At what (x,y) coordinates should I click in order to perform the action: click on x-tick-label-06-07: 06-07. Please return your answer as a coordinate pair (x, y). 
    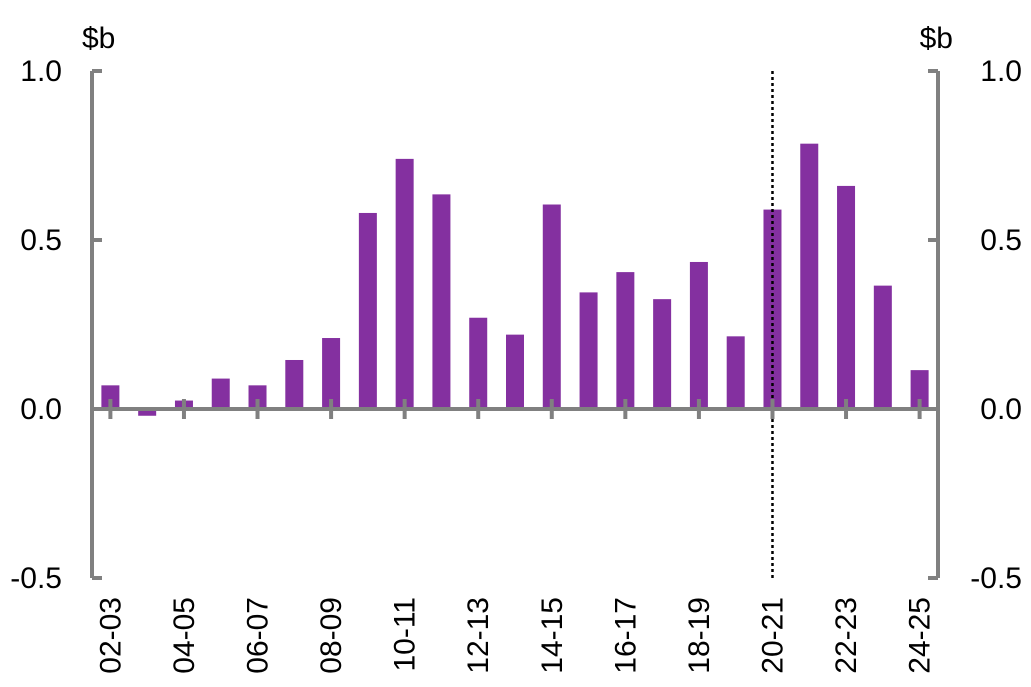
    Looking at the image, I should click on (258, 635).